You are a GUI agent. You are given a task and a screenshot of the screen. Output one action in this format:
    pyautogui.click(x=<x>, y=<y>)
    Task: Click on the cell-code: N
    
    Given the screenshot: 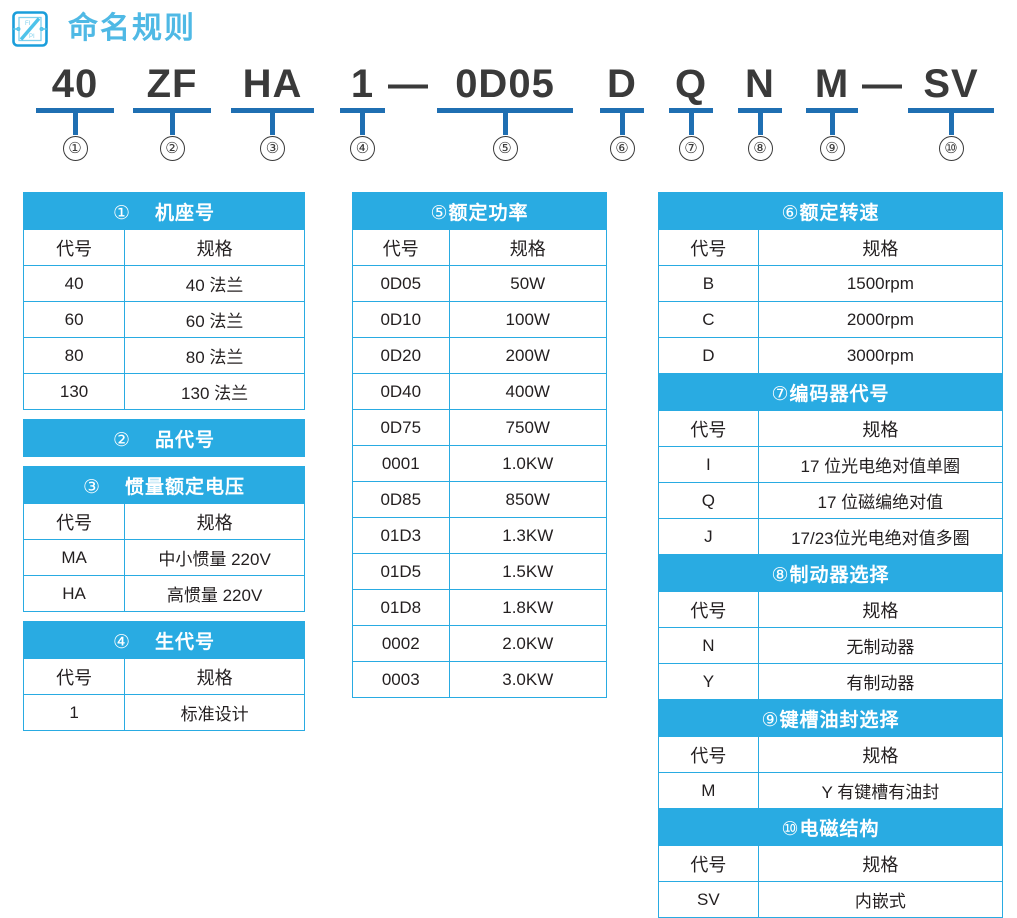 What is the action you would take?
    pyautogui.click(x=708, y=645)
    